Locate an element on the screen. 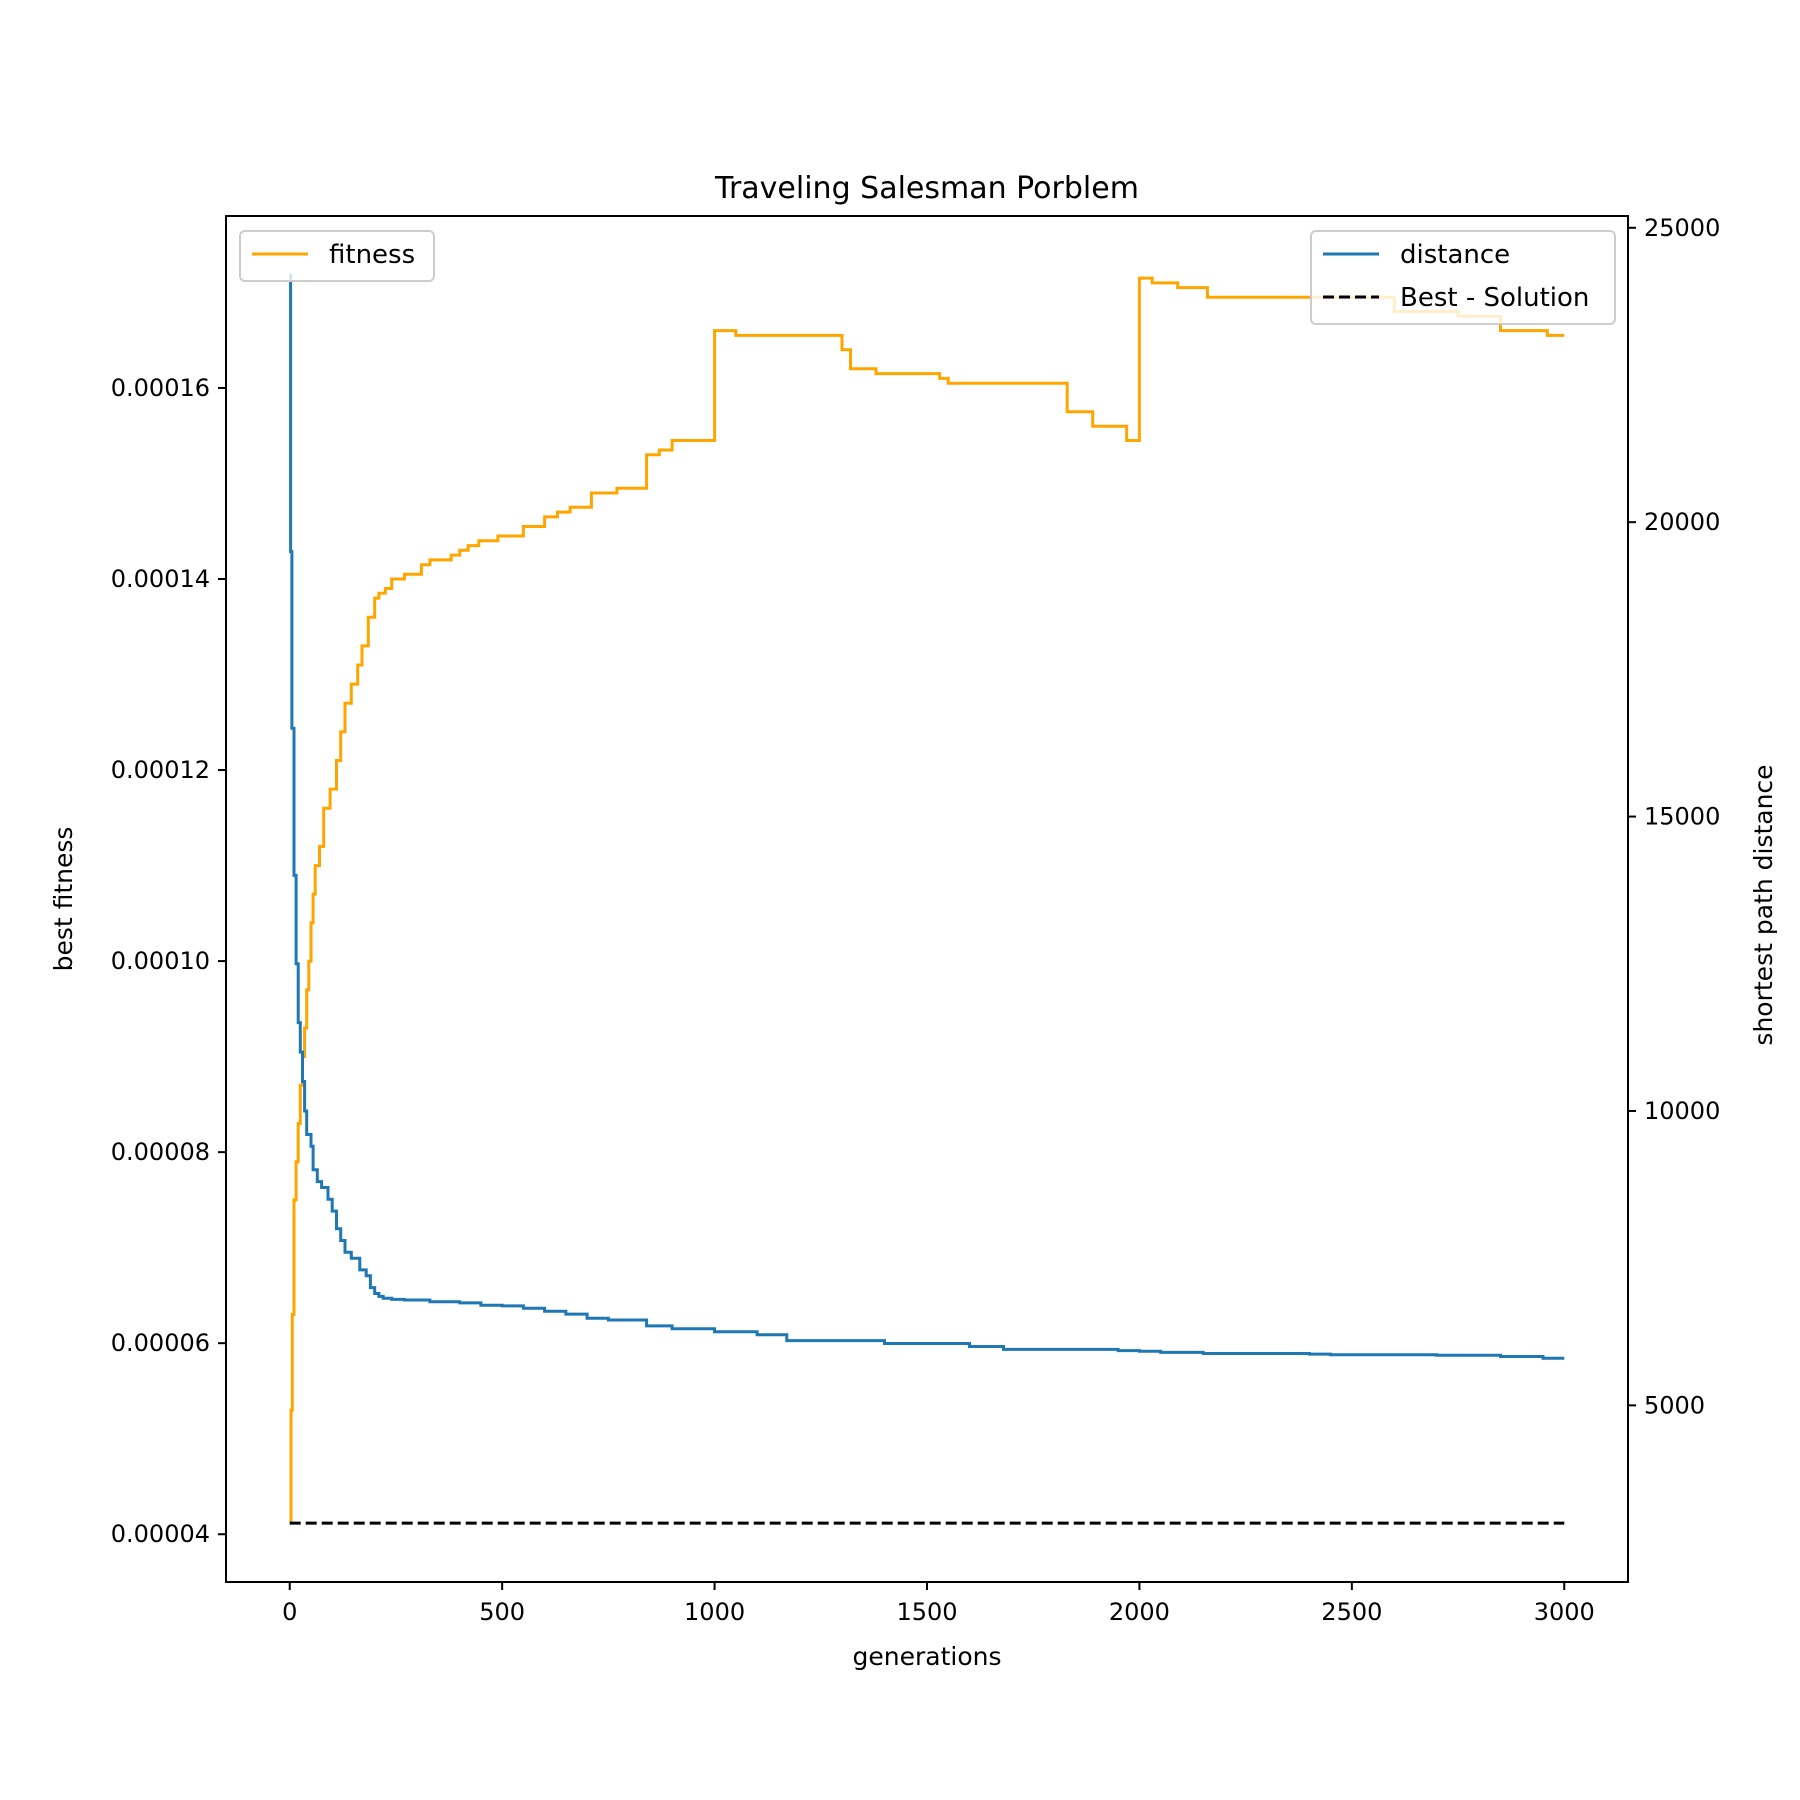  left-y-tick-label: 0.00008 is located at coordinates (160, 1152).